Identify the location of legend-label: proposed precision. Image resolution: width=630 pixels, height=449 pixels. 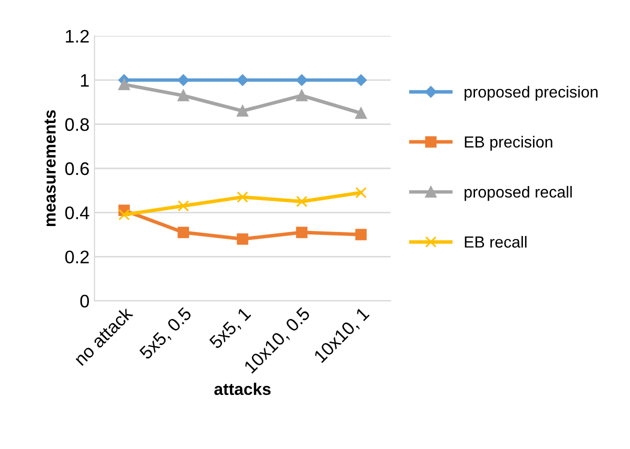
(531, 93).